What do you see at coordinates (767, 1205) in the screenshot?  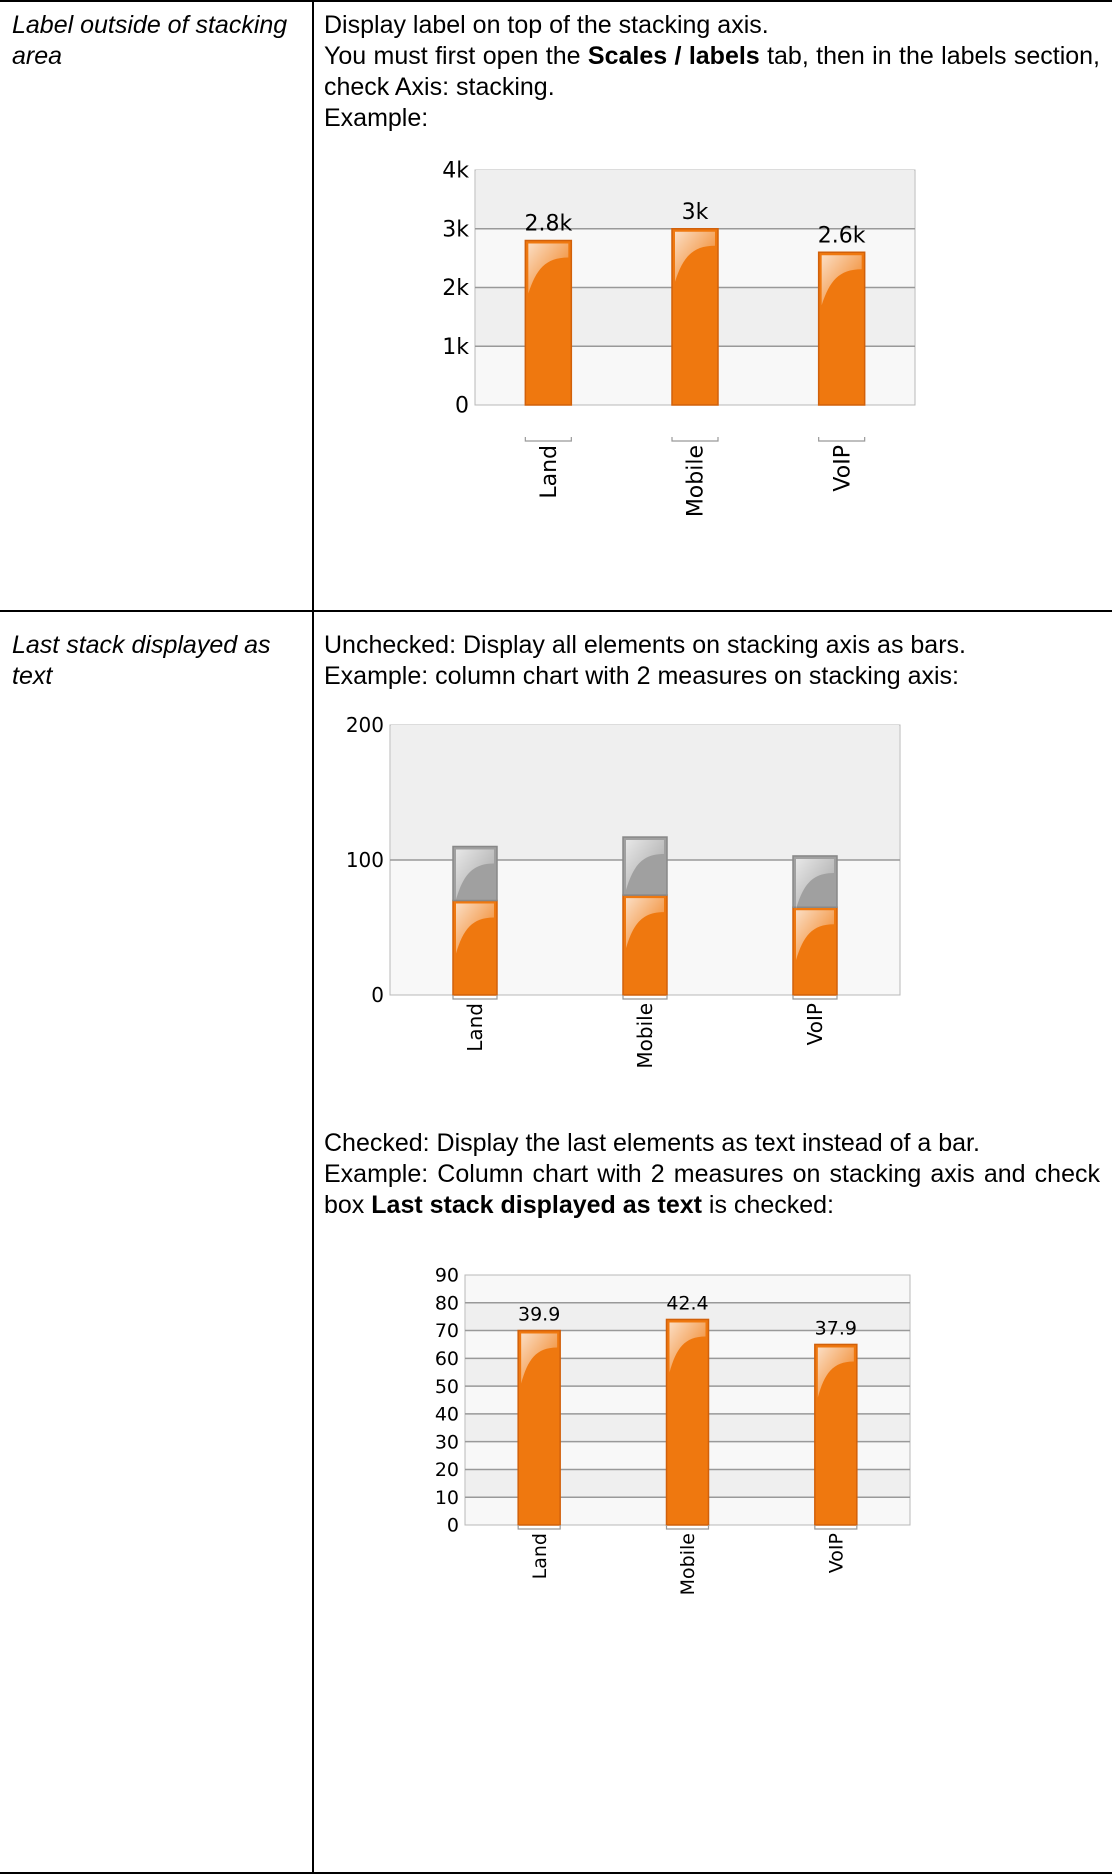 I see `row2-checked-example-post: is checked:` at bounding box center [767, 1205].